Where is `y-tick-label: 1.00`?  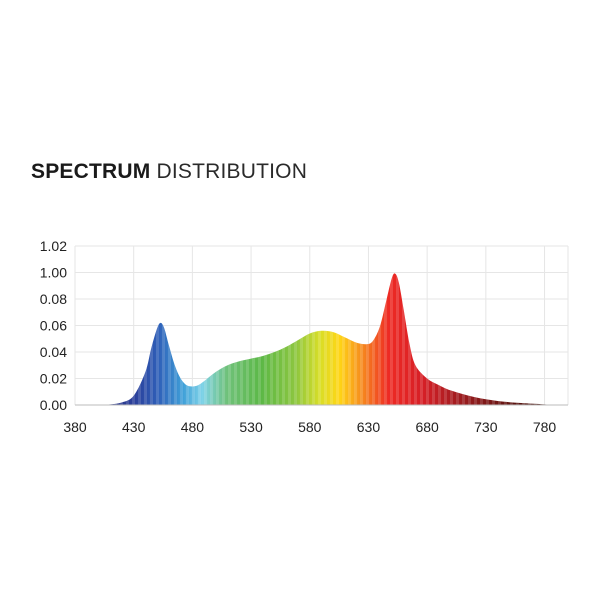 y-tick-label: 1.00 is located at coordinates (53, 273).